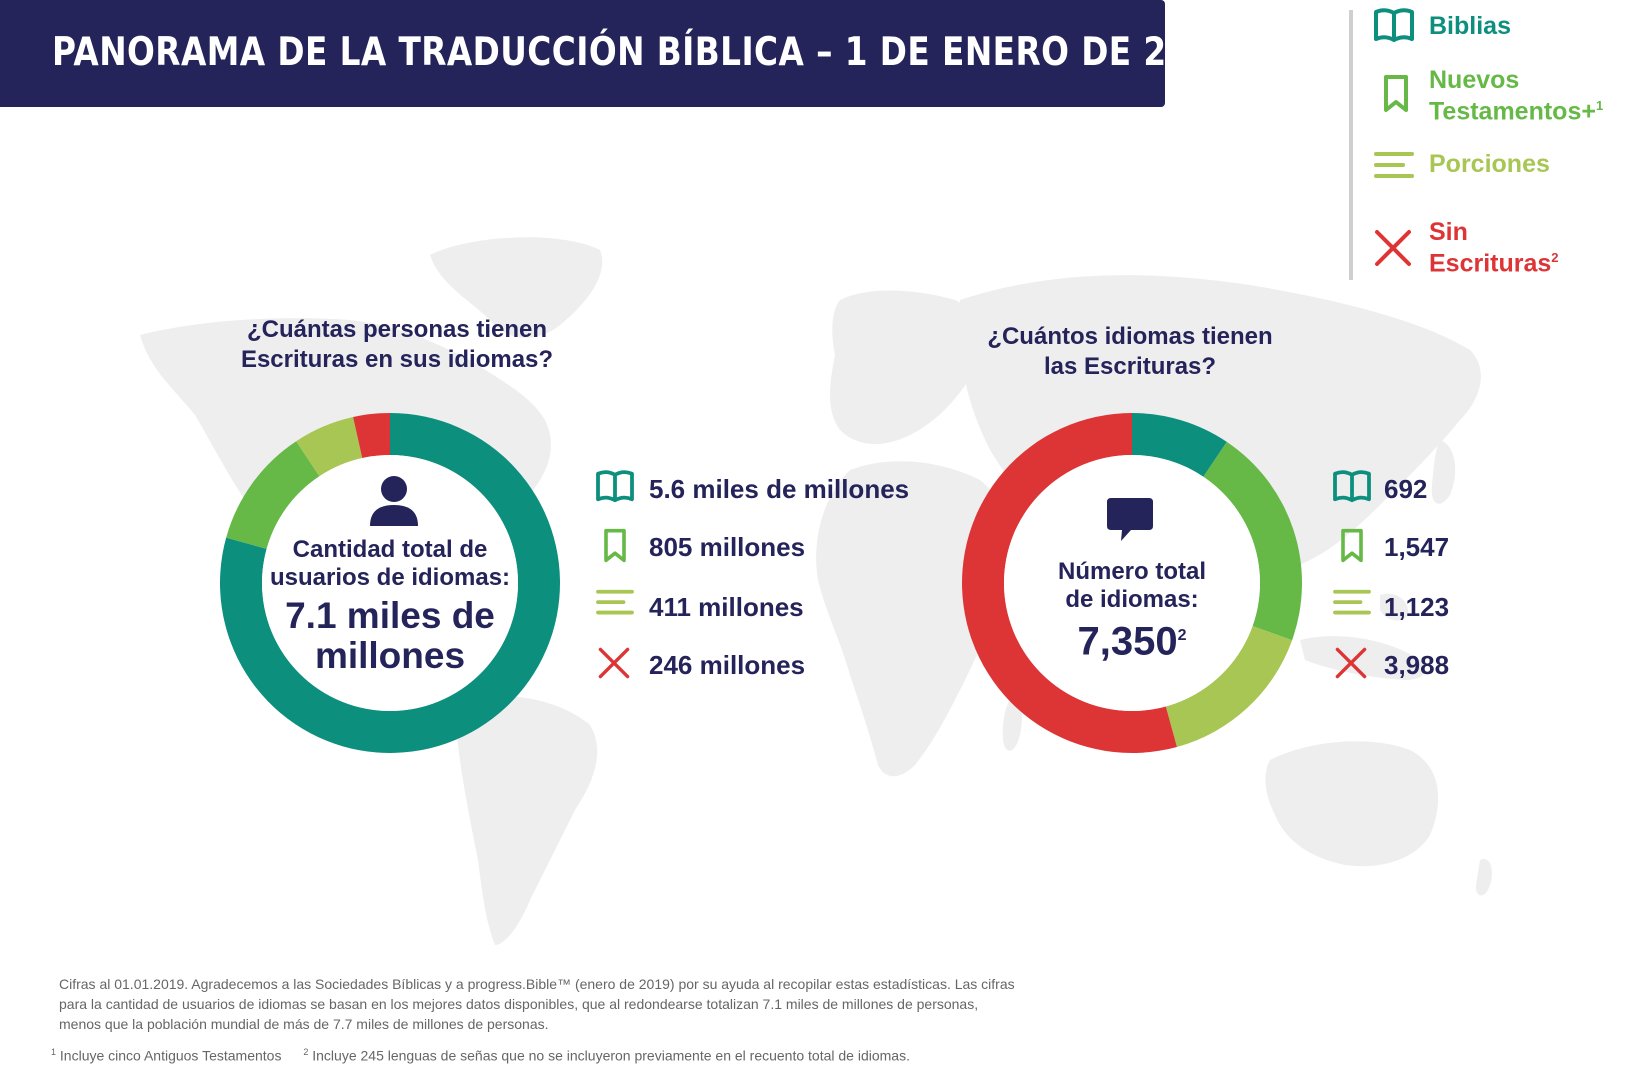 The height and width of the screenshot is (1069, 1646). Describe the element at coordinates (1489, 164) in the screenshot. I see `legend-label-portions: Porciones` at that location.